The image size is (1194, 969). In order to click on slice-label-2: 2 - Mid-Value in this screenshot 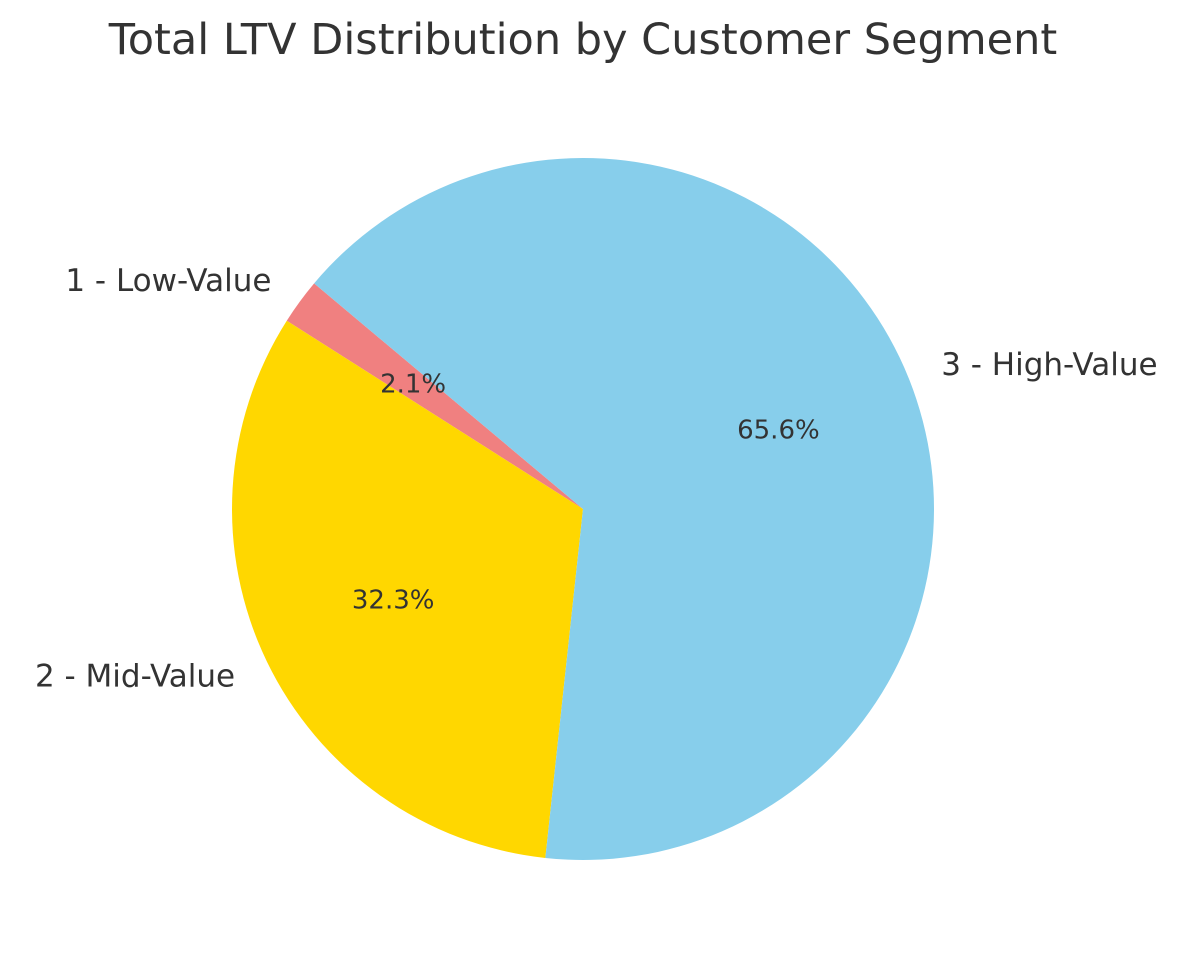, I will do `click(135, 676)`.